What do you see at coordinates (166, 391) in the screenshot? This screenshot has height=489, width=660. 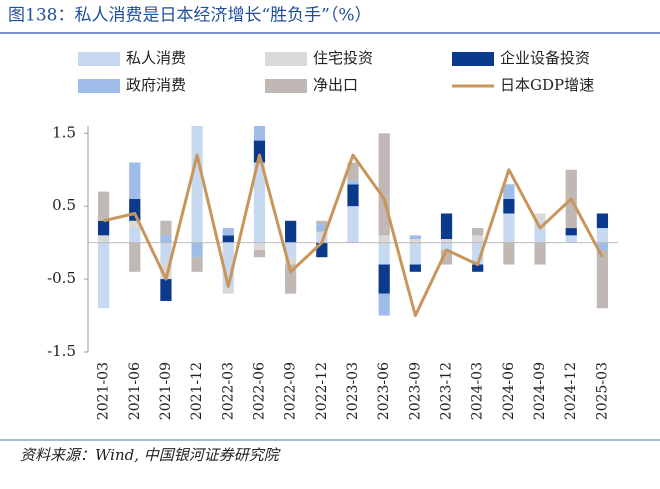 I see `x-tick-label: 2021-09` at bounding box center [166, 391].